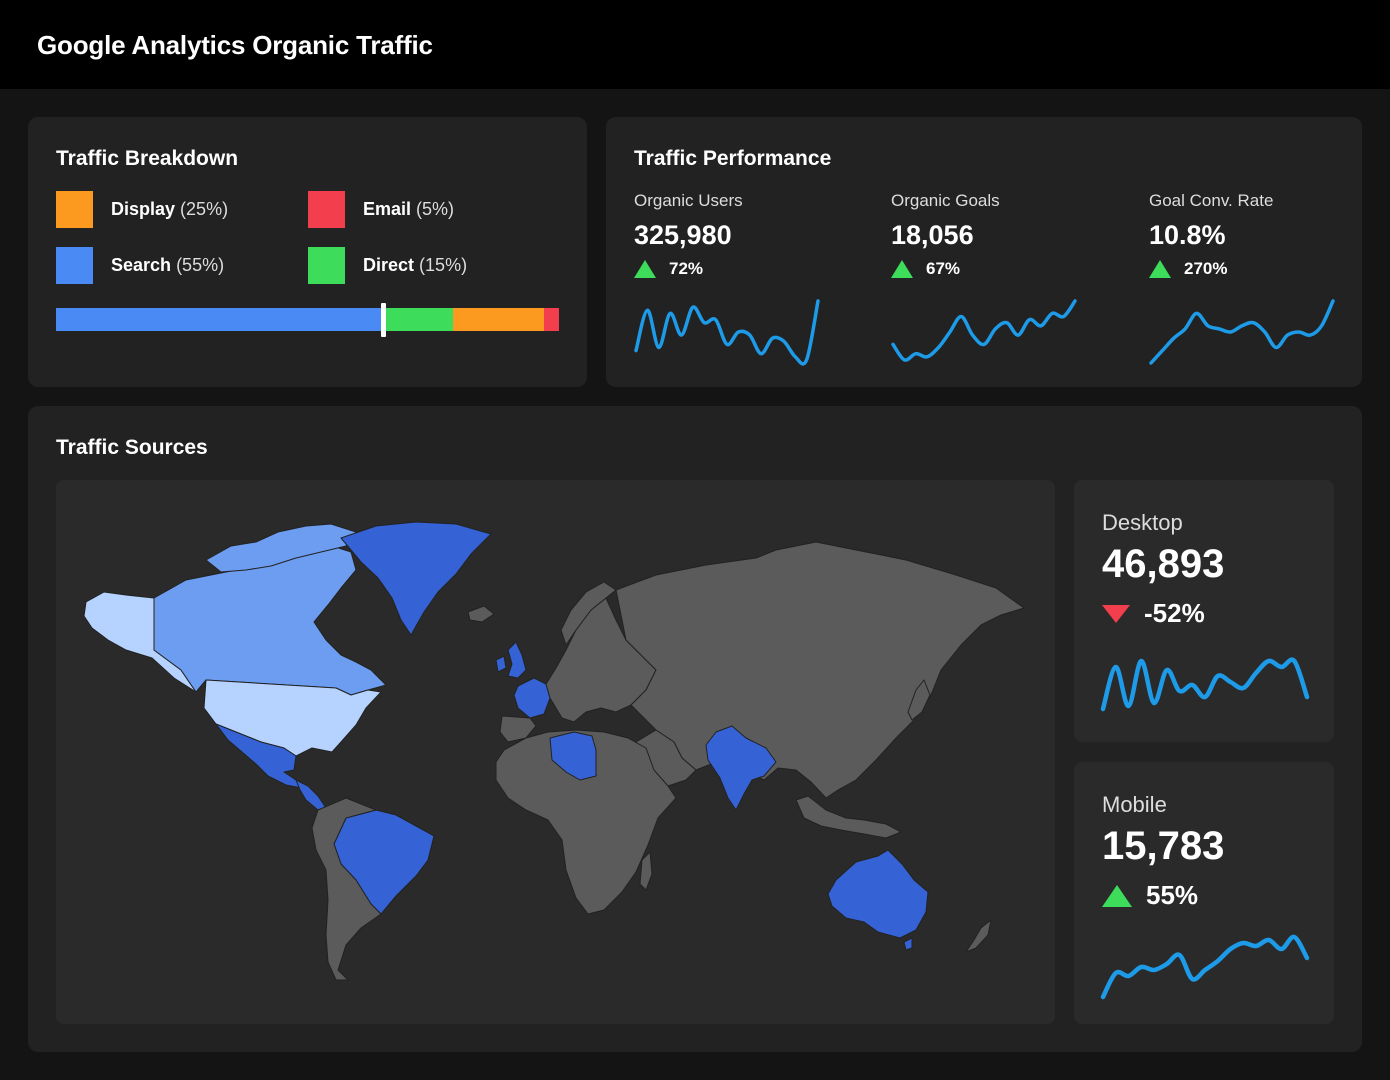 This screenshot has width=1390, height=1080. I want to click on country-ireland, so click(501, 664).